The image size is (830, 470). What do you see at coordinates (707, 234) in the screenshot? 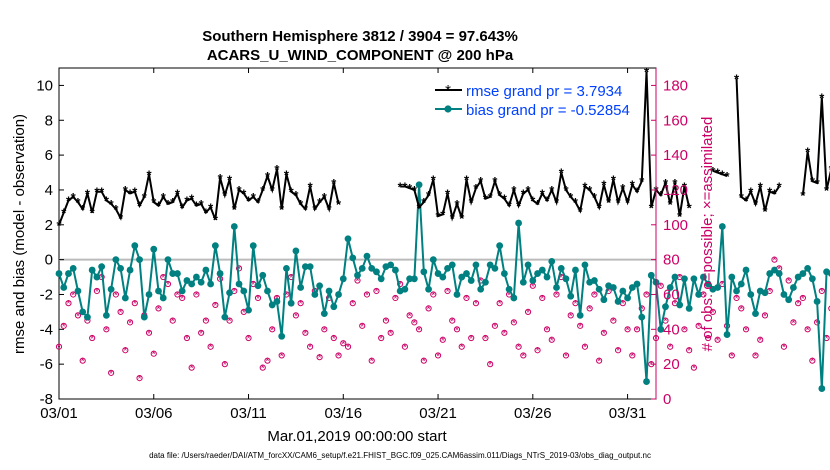
I see `y-axis-label-right: # of obs: o=possible; ×=assimilated` at bounding box center [707, 234].